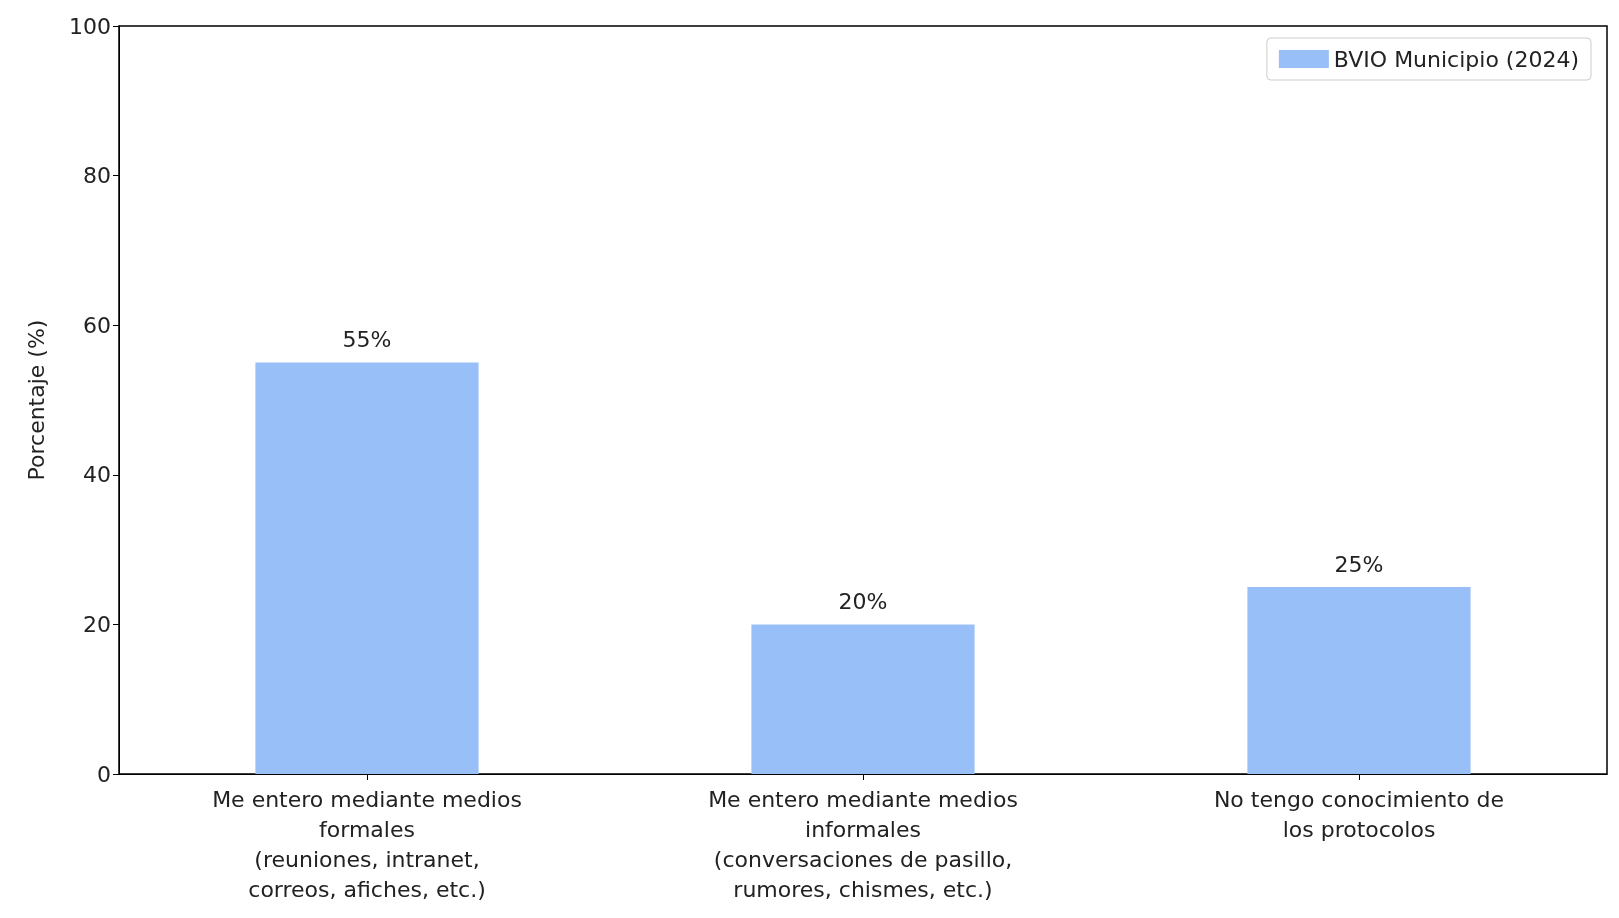 The height and width of the screenshot is (918, 1619). What do you see at coordinates (97, 176) in the screenshot?
I see `y-tick-label: 80` at bounding box center [97, 176].